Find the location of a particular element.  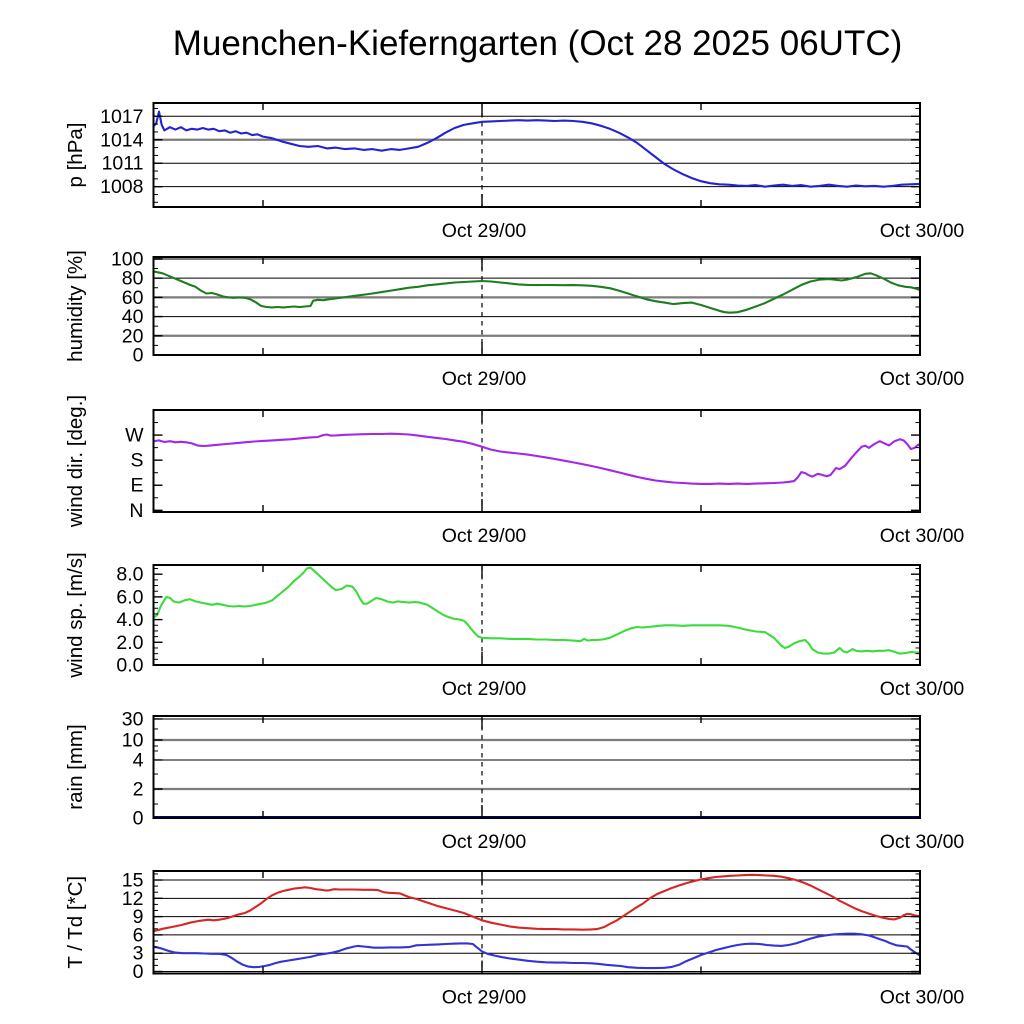

y-tick-label: 6.0 is located at coordinates (129, 597).